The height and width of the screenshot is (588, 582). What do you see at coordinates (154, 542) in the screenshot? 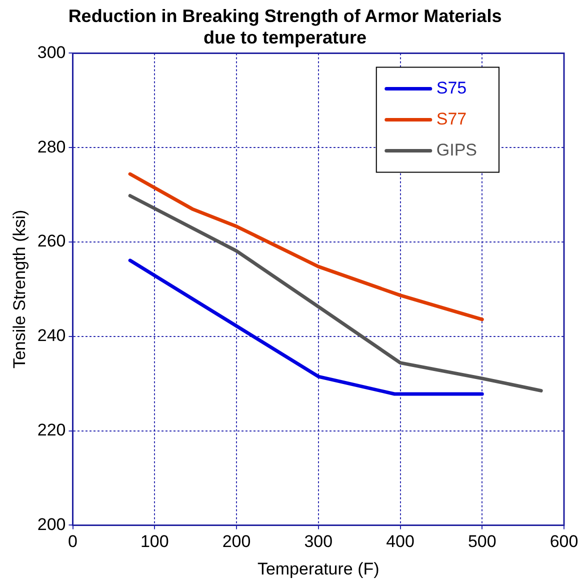
I see `x-tick-label: 100` at bounding box center [154, 542].